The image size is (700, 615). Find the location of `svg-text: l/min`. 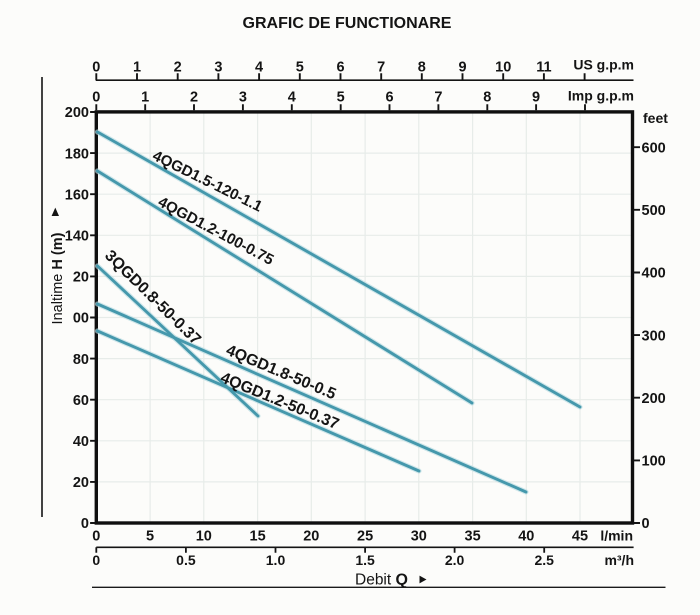

svg-text: l/min is located at coordinates (616, 536).